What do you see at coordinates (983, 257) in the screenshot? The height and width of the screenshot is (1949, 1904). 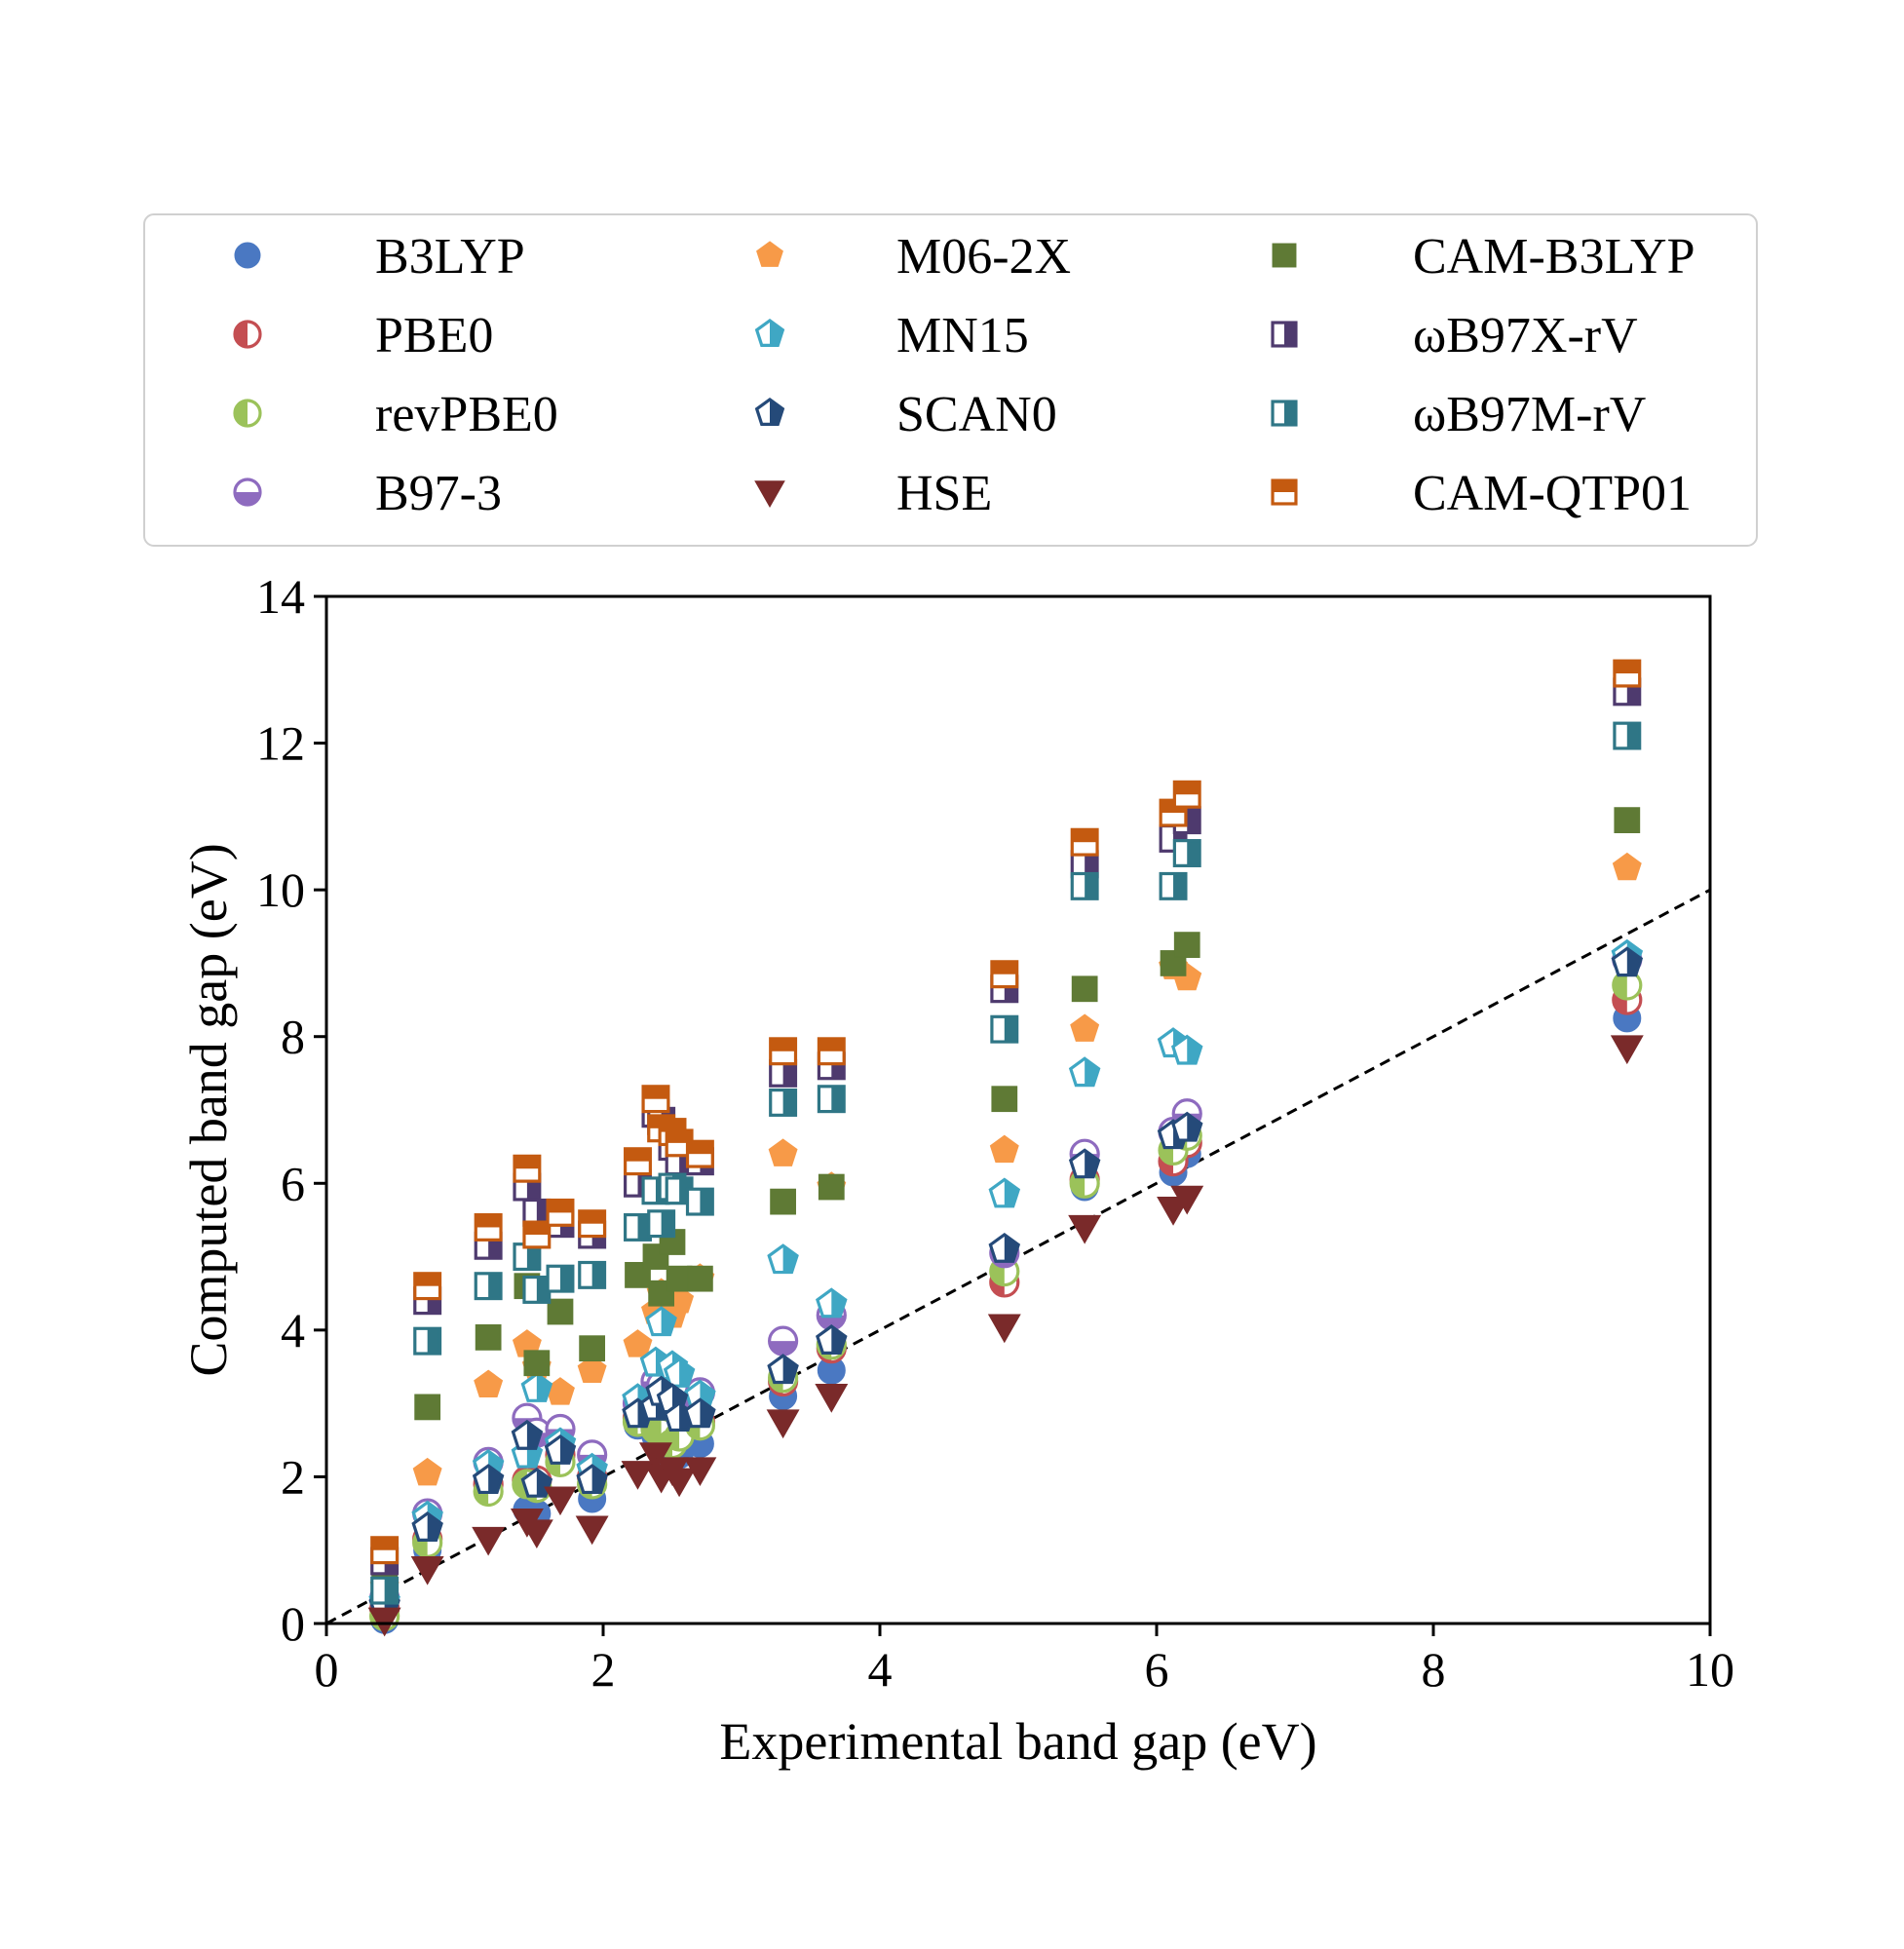 I see `legend-label: M06-2X` at bounding box center [983, 257].